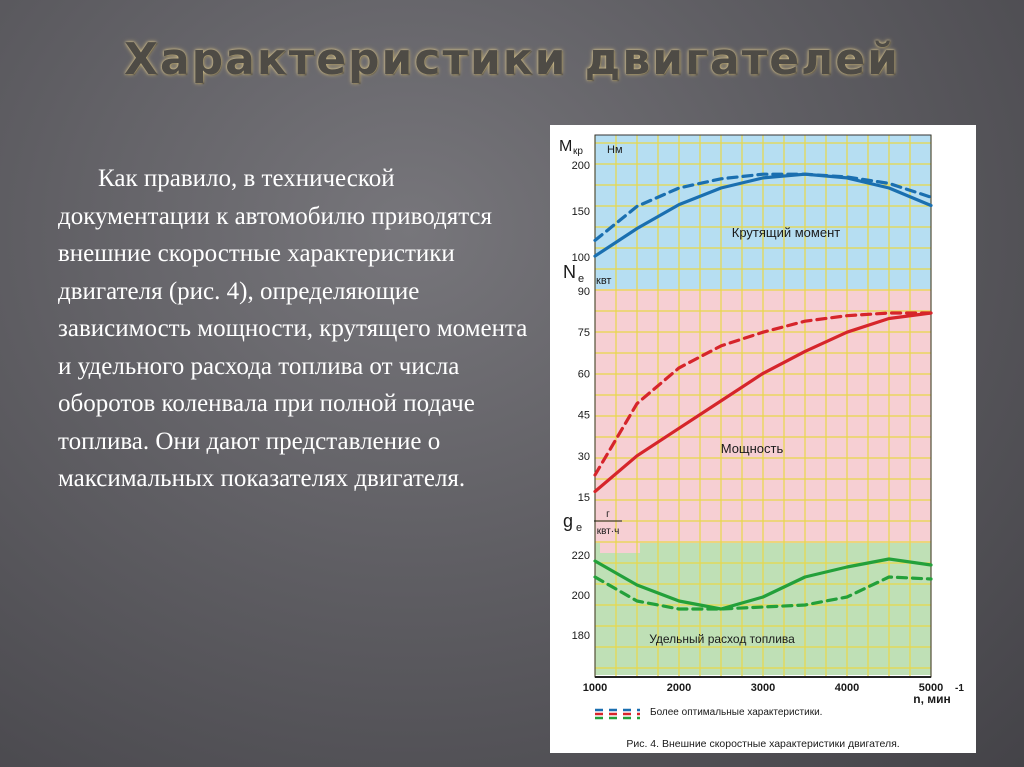  Describe the element at coordinates (584, 374) in the screenshot. I see `y-tick-label: 60` at that location.